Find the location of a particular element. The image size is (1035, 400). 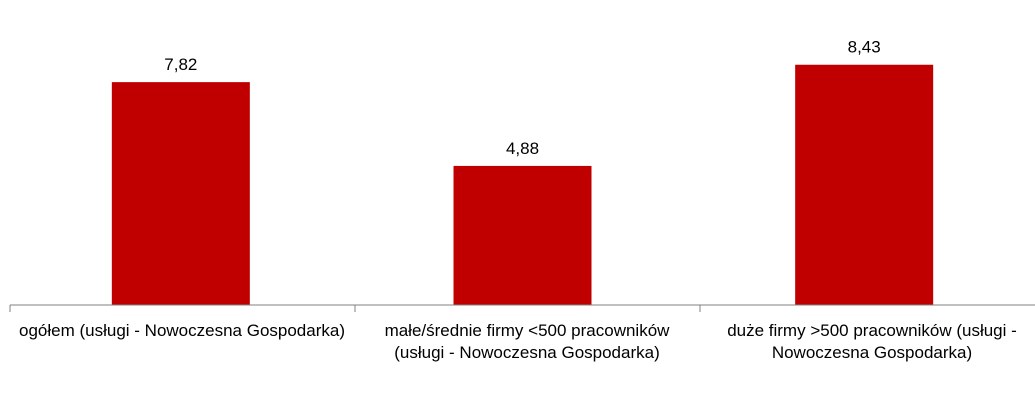

data-label-0: 7,82 is located at coordinates (180, 64).